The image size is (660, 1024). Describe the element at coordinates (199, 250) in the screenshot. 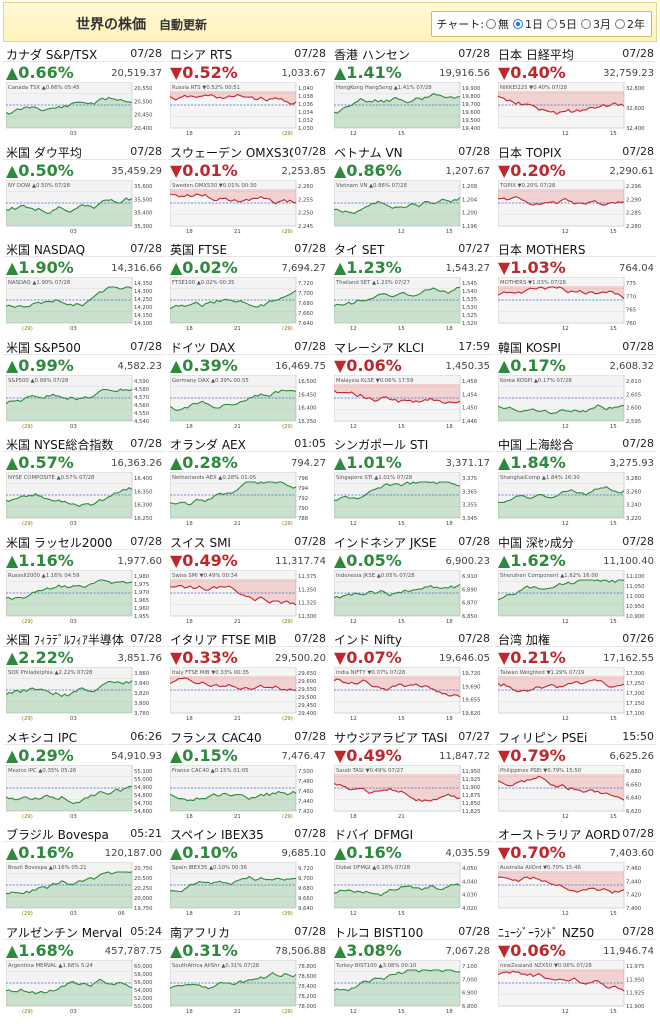

I see `index-name: 英国 FTSE` at that location.